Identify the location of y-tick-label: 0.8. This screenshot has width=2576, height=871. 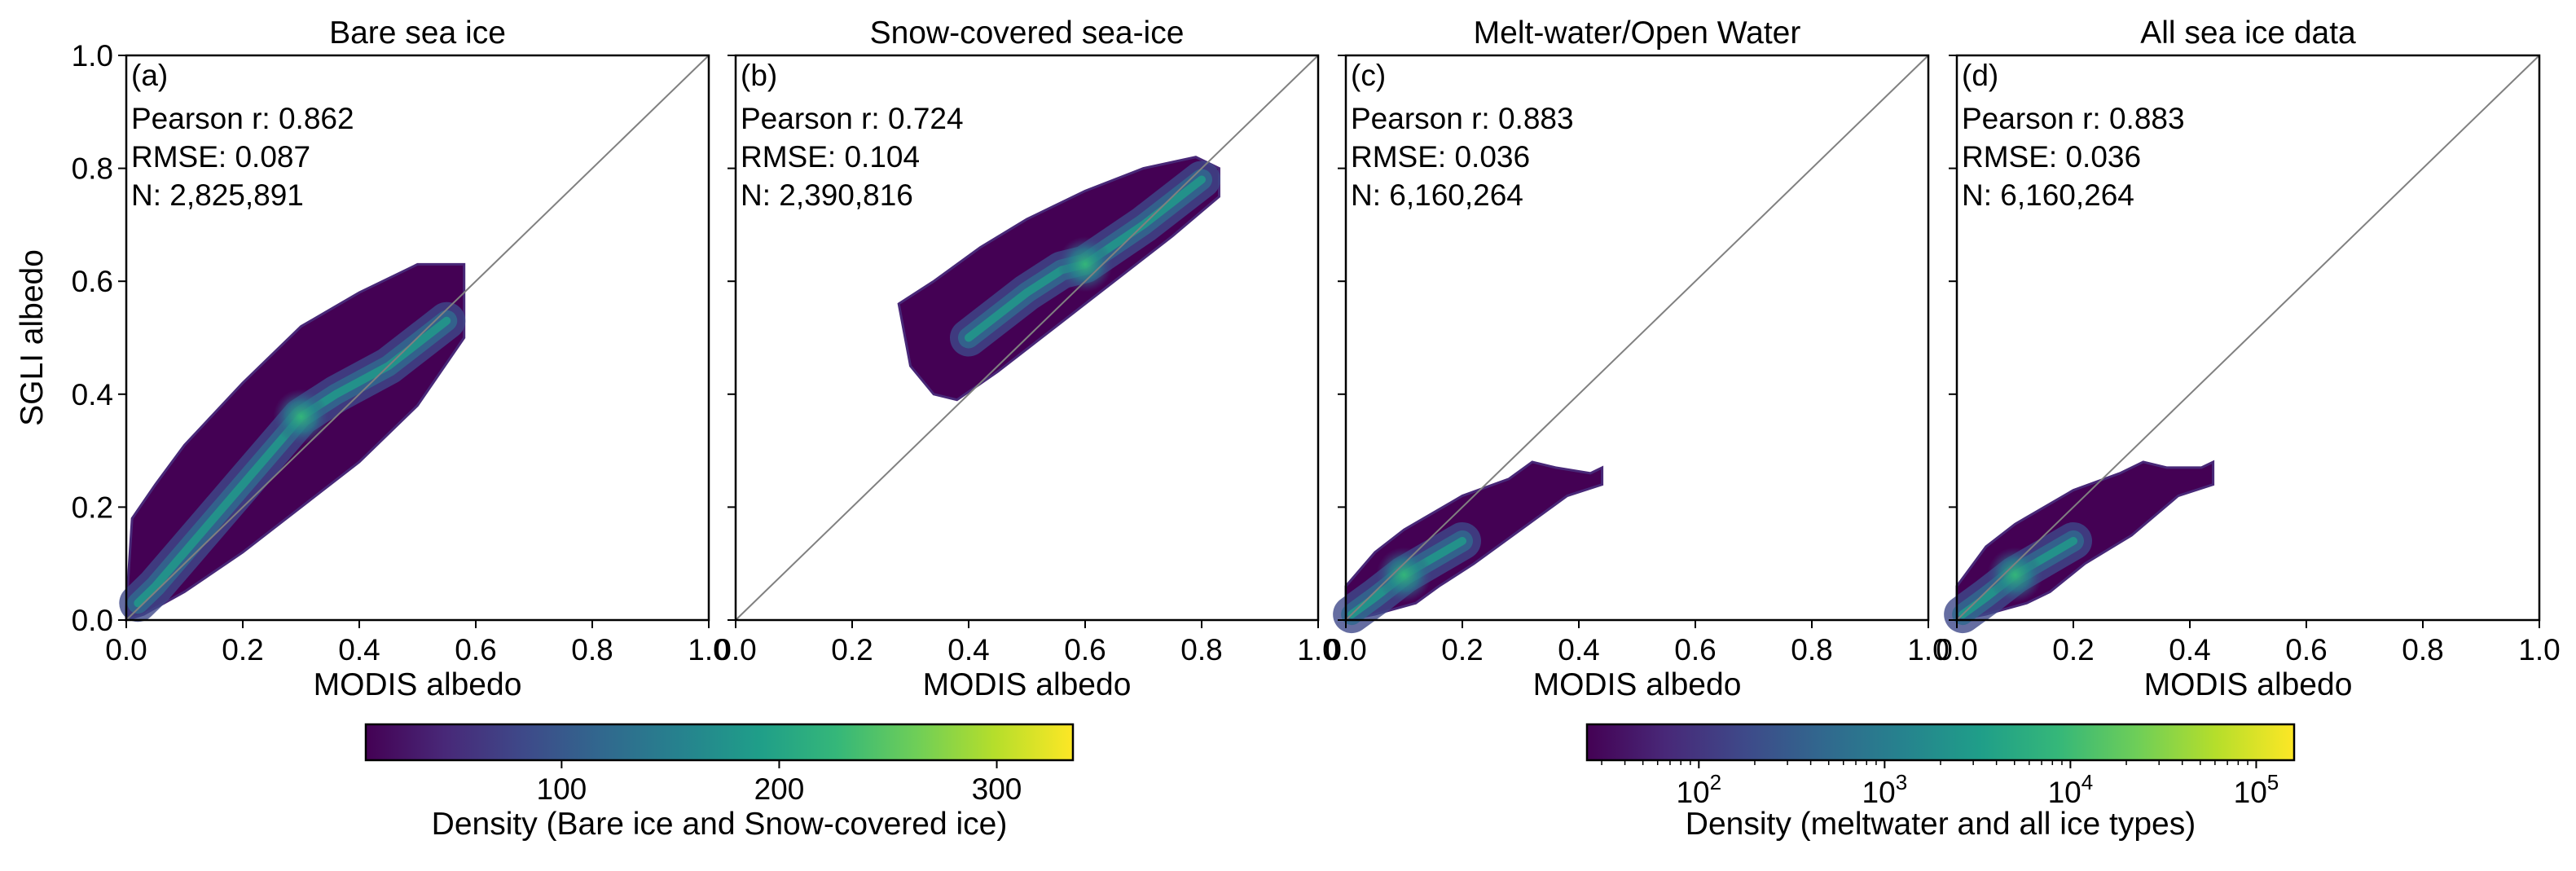
(92, 169).